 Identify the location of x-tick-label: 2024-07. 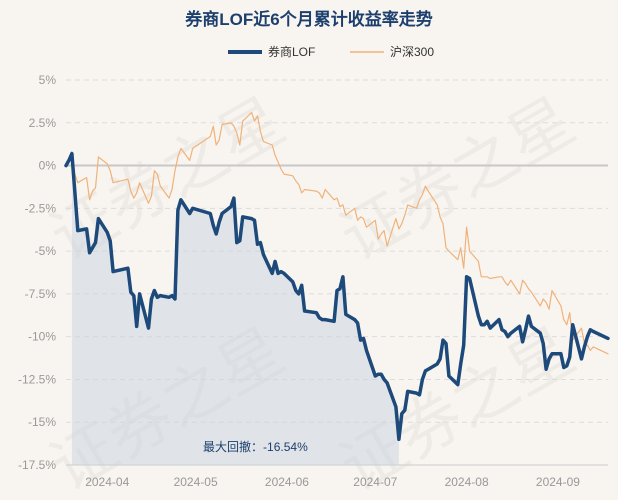
(375, 482).